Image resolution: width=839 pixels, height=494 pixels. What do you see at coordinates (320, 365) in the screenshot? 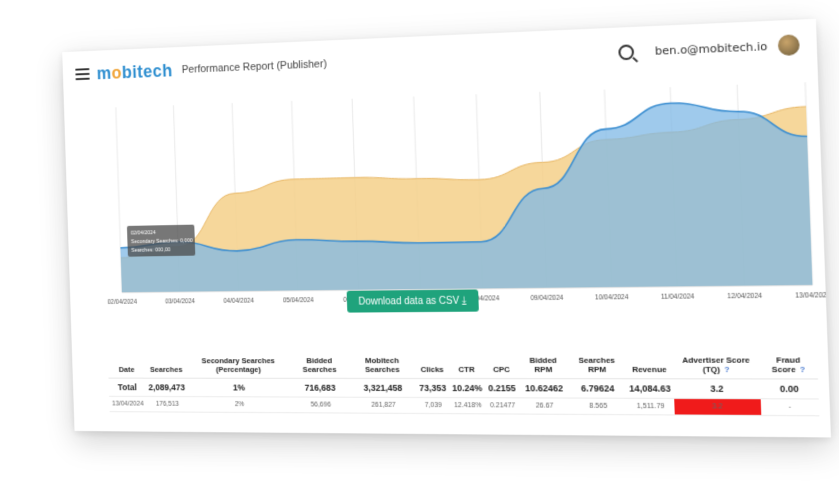
I see `column-header-label: Bidded Searches` at bounding box center [320, 365].